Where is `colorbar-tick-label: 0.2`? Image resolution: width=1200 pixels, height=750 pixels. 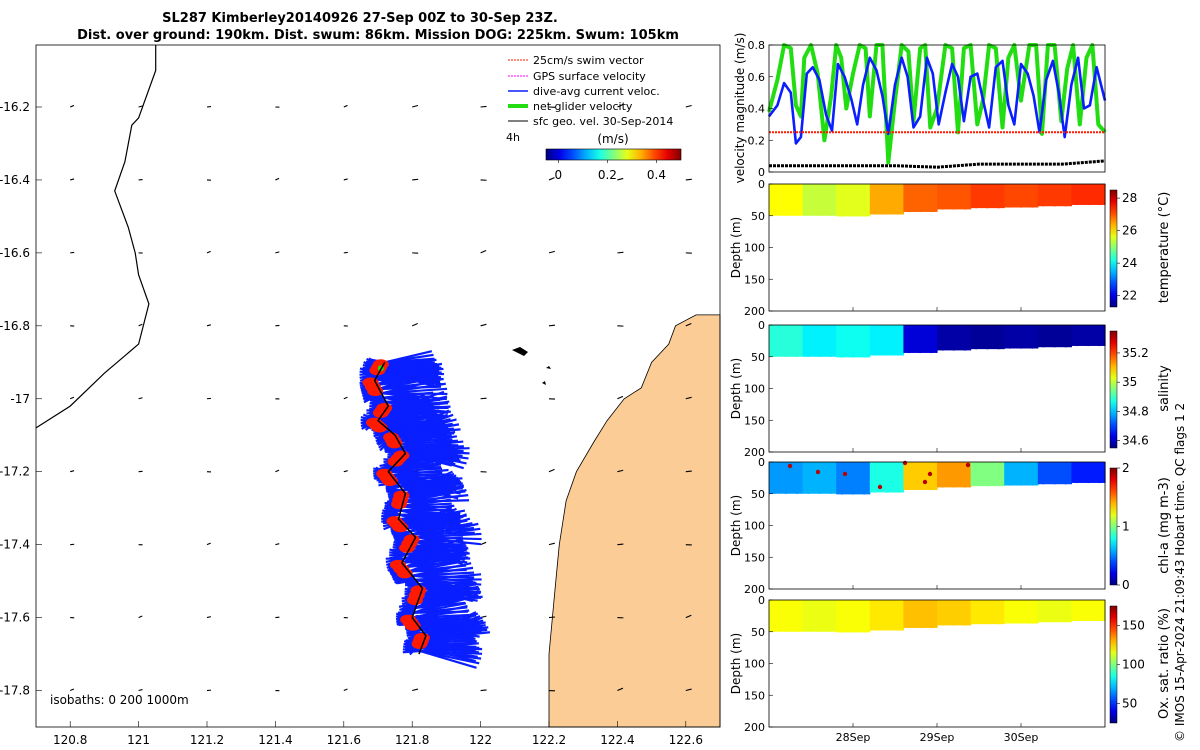
colorbar-tick-label: 0.2 is located at coordinates (607, 175).